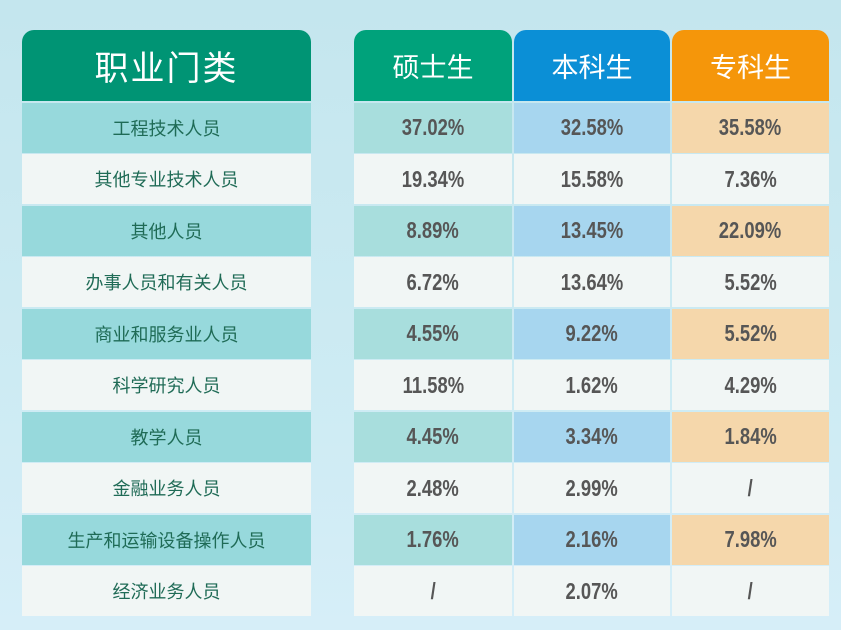 This screenshot has width=841, height=630. What do you see at coordinates (592, 65) in the screenshot?
I see `bachelor-header: 本科生` at bounding box center [592, 65].